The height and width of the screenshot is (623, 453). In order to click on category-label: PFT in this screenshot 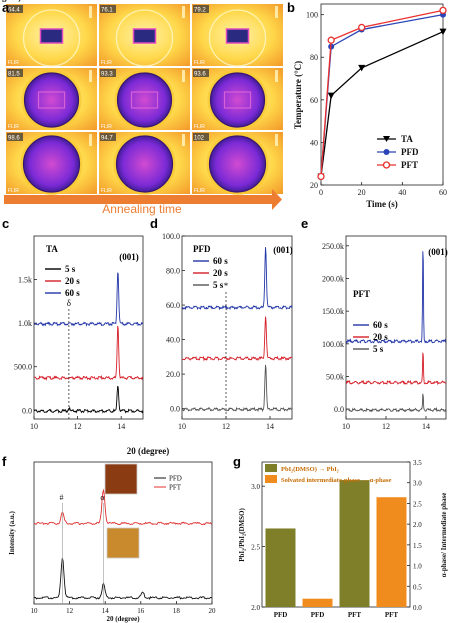, I will do `click(355, 615)`.